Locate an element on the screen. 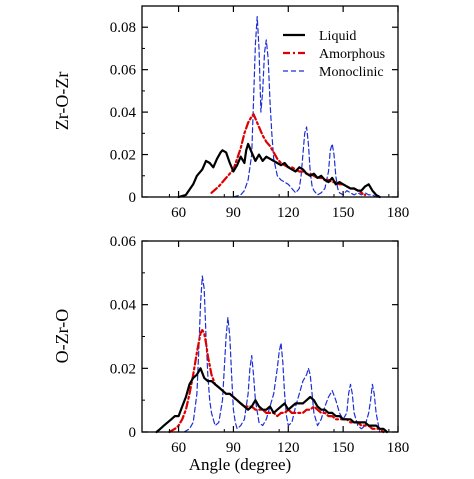 The width and height of the screenshot is (474, 479). top-x-tick-label: 150 is located at coordinates (343, 213).